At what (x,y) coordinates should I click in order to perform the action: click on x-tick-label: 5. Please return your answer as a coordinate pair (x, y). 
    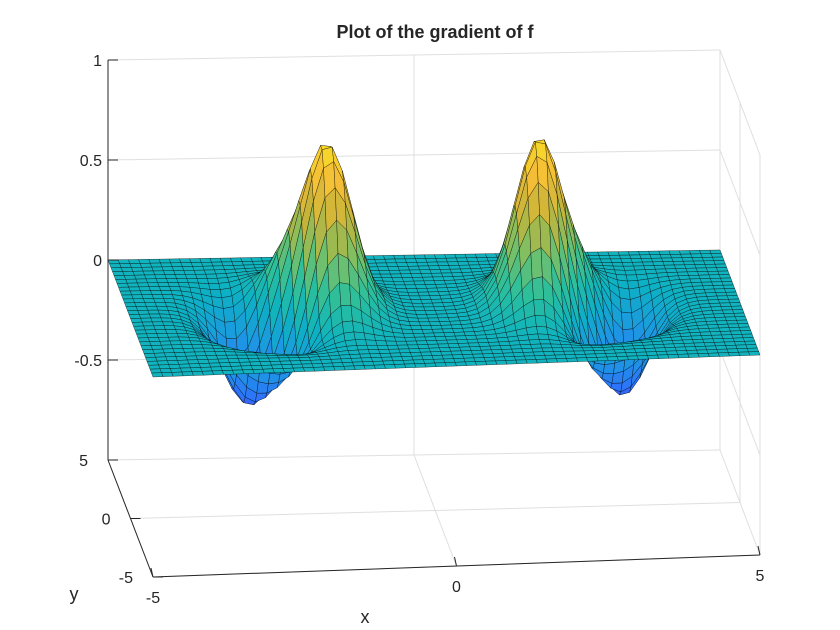
    Looking at the image, I should click on (760, 576).